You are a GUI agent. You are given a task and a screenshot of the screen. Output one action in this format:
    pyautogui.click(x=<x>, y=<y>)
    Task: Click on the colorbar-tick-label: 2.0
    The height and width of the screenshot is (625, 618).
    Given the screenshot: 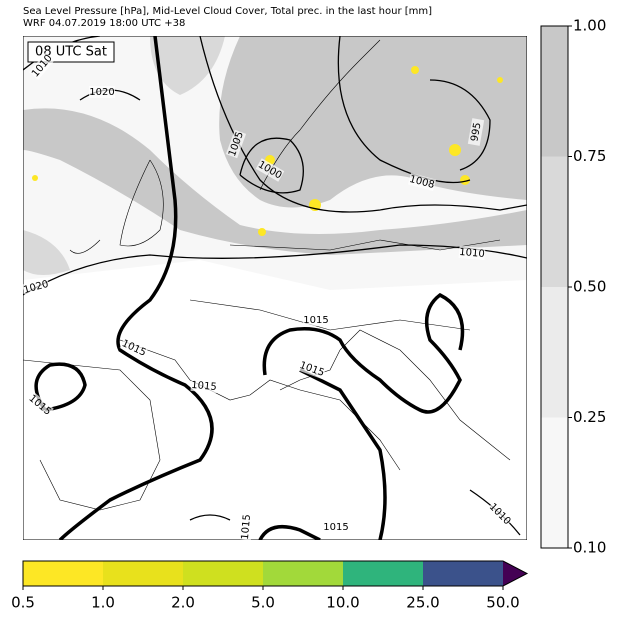 What is the action you would take?
    pyautogui.click(x=183, y=603)
    